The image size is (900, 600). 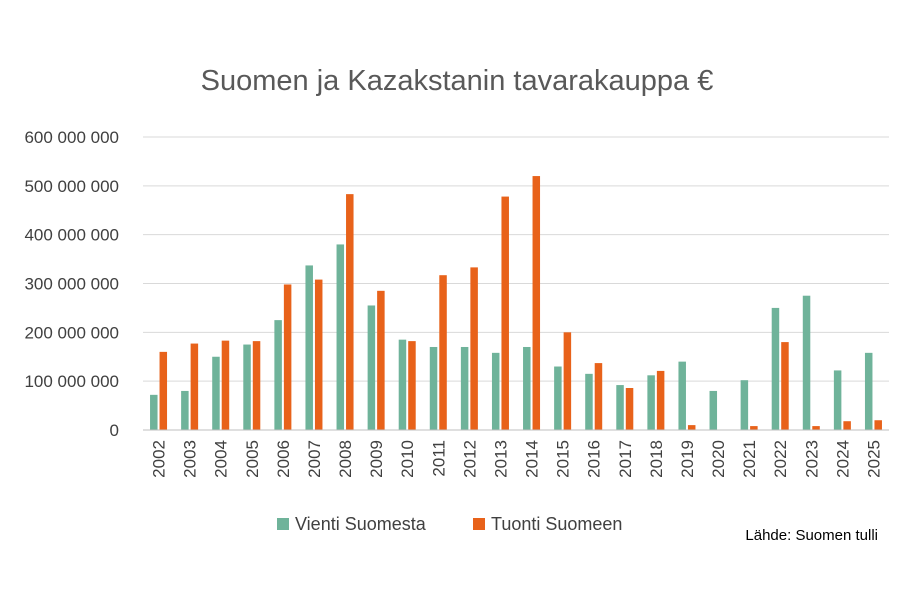 I want to click on x-tick-label: 2018, so click(x=656, y=459).